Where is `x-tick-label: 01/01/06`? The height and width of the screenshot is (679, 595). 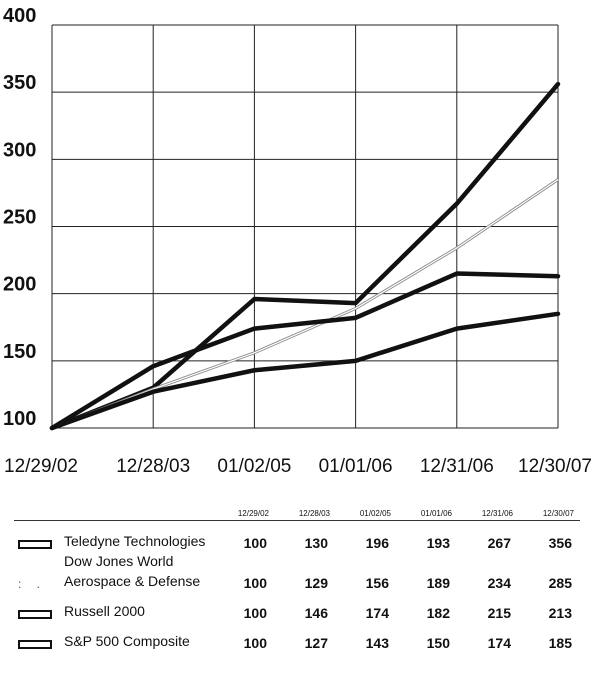 x-tick-label: 01/01/06 is located at coordinates (356, 466).